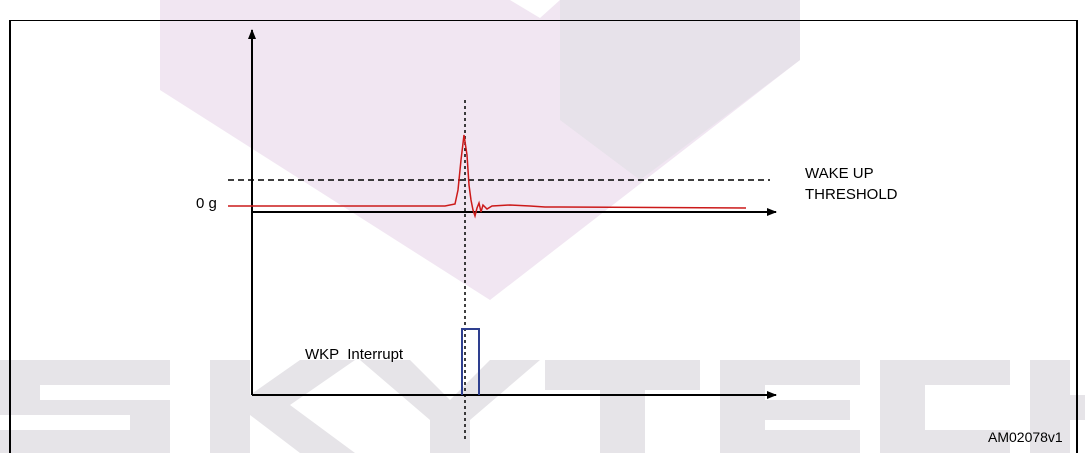  I want to click on wake-up-label: WAKE UP, so click(839, 173).